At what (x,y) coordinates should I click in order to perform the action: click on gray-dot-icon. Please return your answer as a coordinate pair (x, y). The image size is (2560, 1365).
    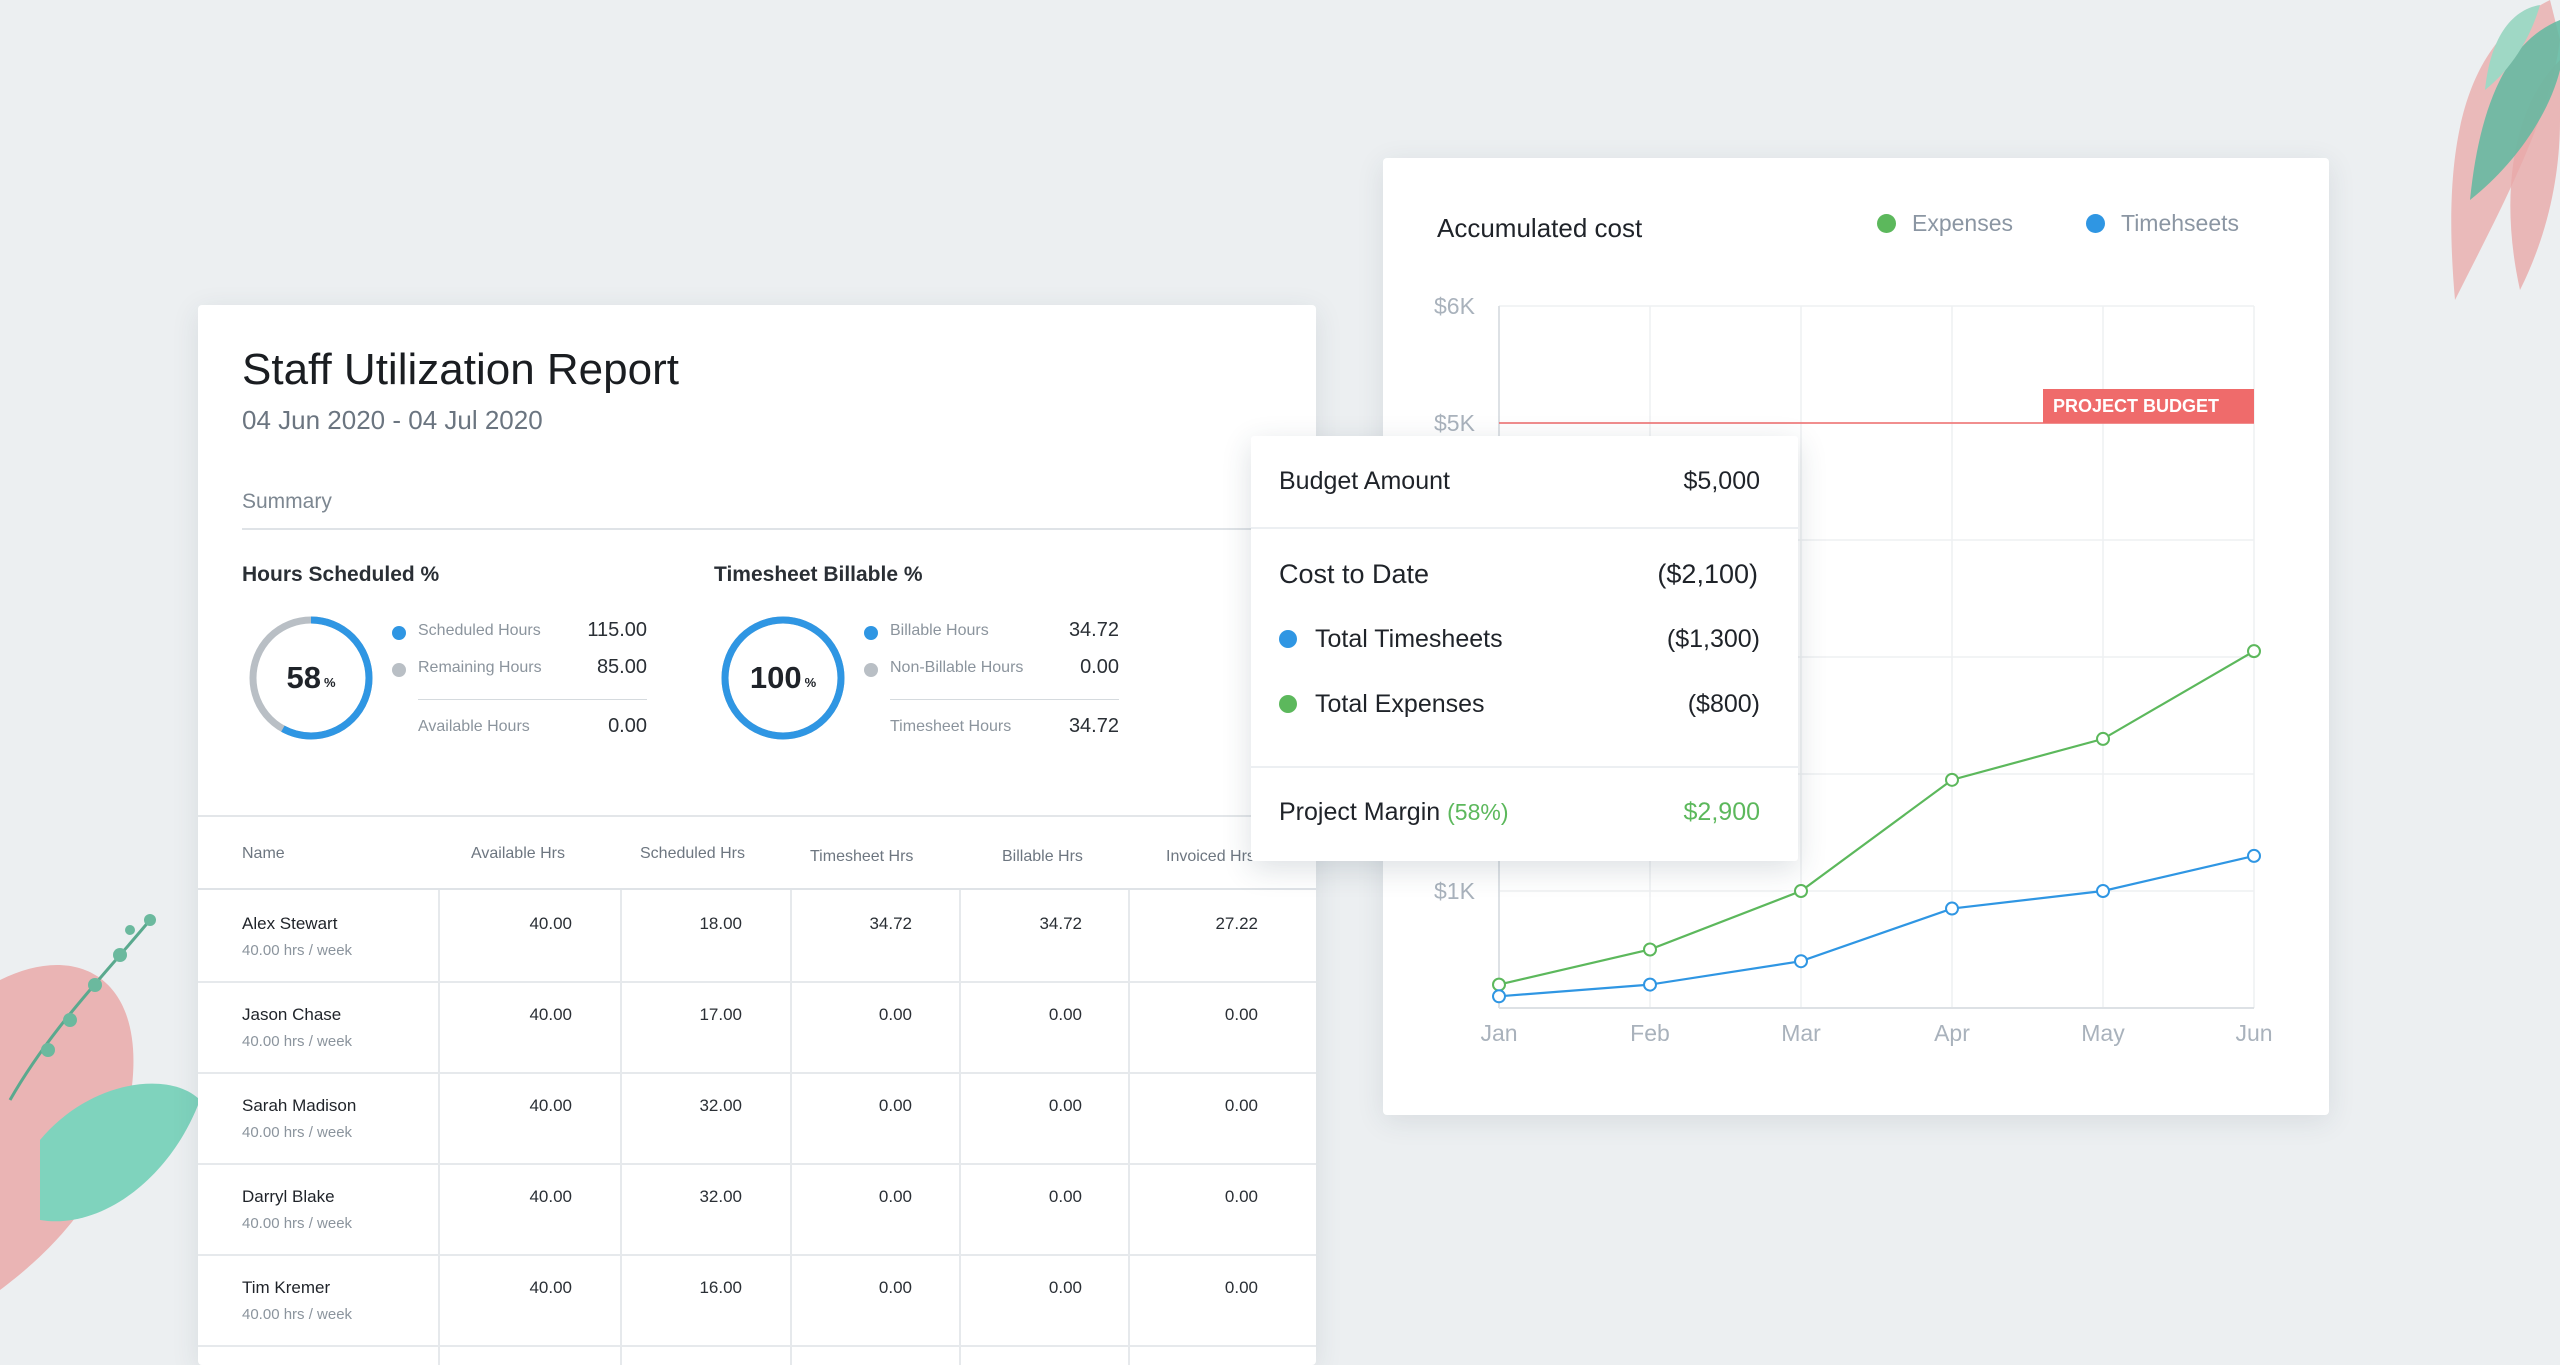
    Looking at the image, I should click on (399, 670).